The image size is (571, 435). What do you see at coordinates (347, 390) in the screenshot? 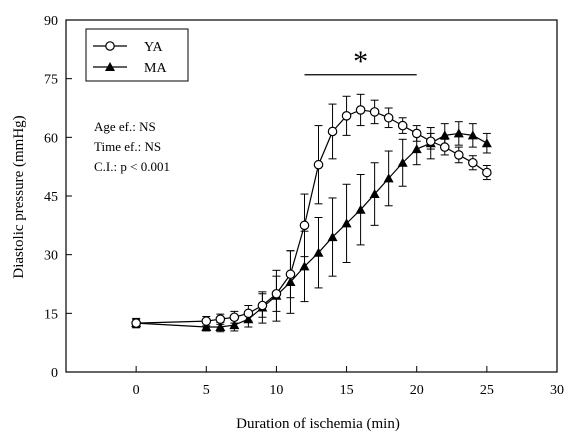
I see `x-tick-label: 15` at bounding box center [347, 390].